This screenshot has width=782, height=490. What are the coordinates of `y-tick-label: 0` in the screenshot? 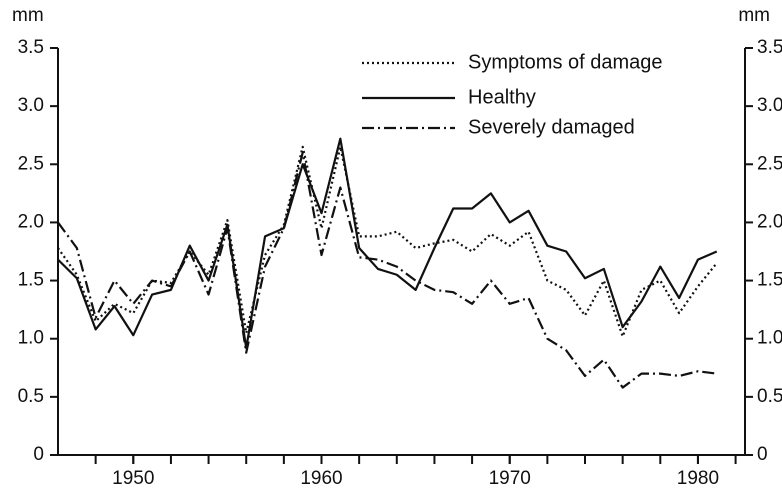 It's located at (38, 454).